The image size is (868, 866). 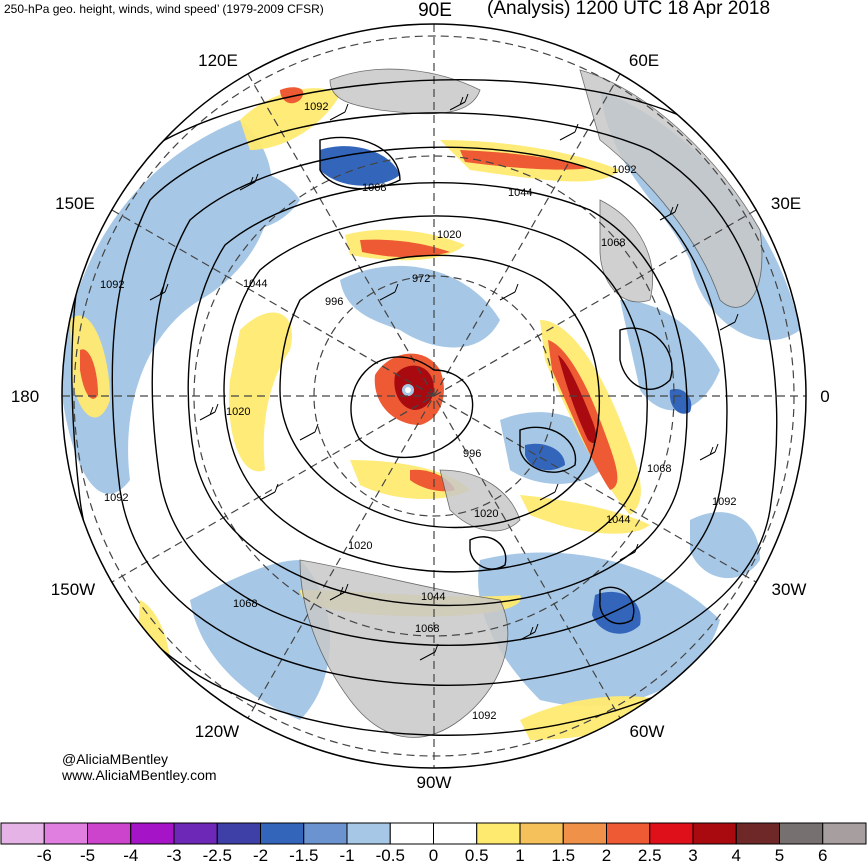 What do you see at coordinates (131, 855) in the screenshot?
I see `colorbar-tick-label: -4` at bounding box center [131, 855].